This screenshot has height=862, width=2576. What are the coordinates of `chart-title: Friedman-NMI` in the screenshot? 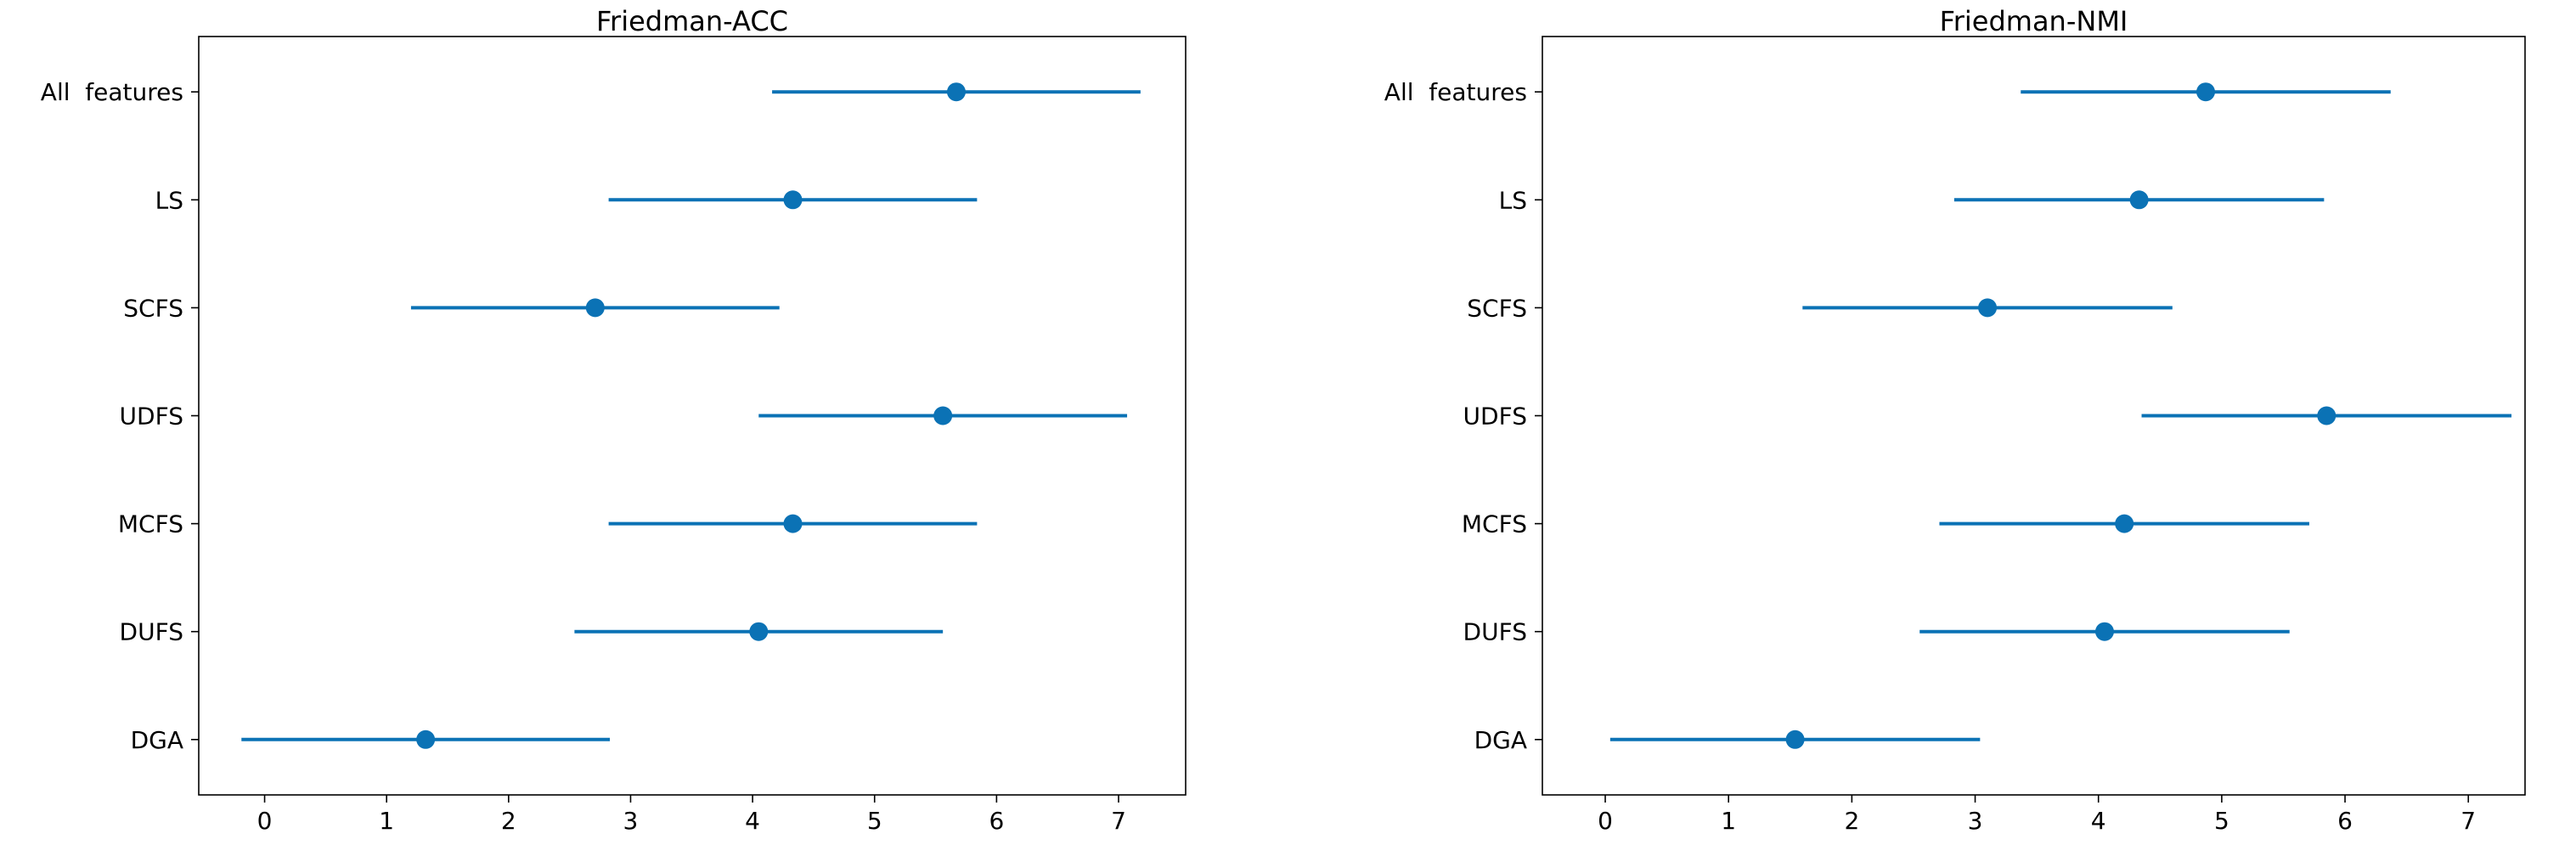 It's located at (2034, 21).